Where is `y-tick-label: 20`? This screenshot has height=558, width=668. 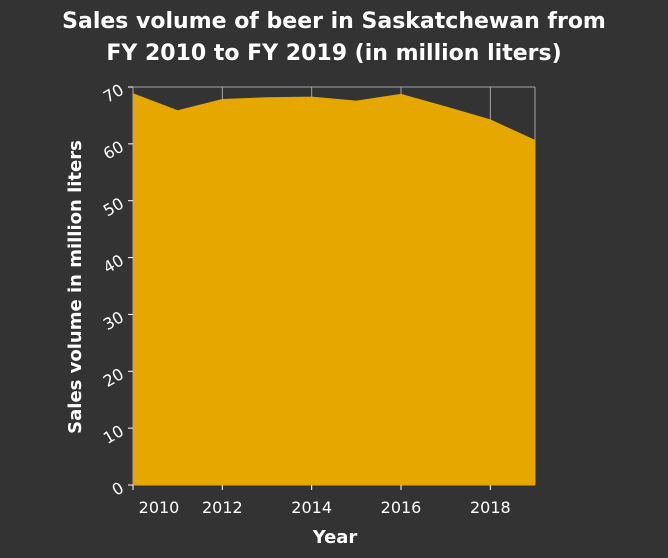
y-tick-label: 20 is located at coordinates (113, 377).